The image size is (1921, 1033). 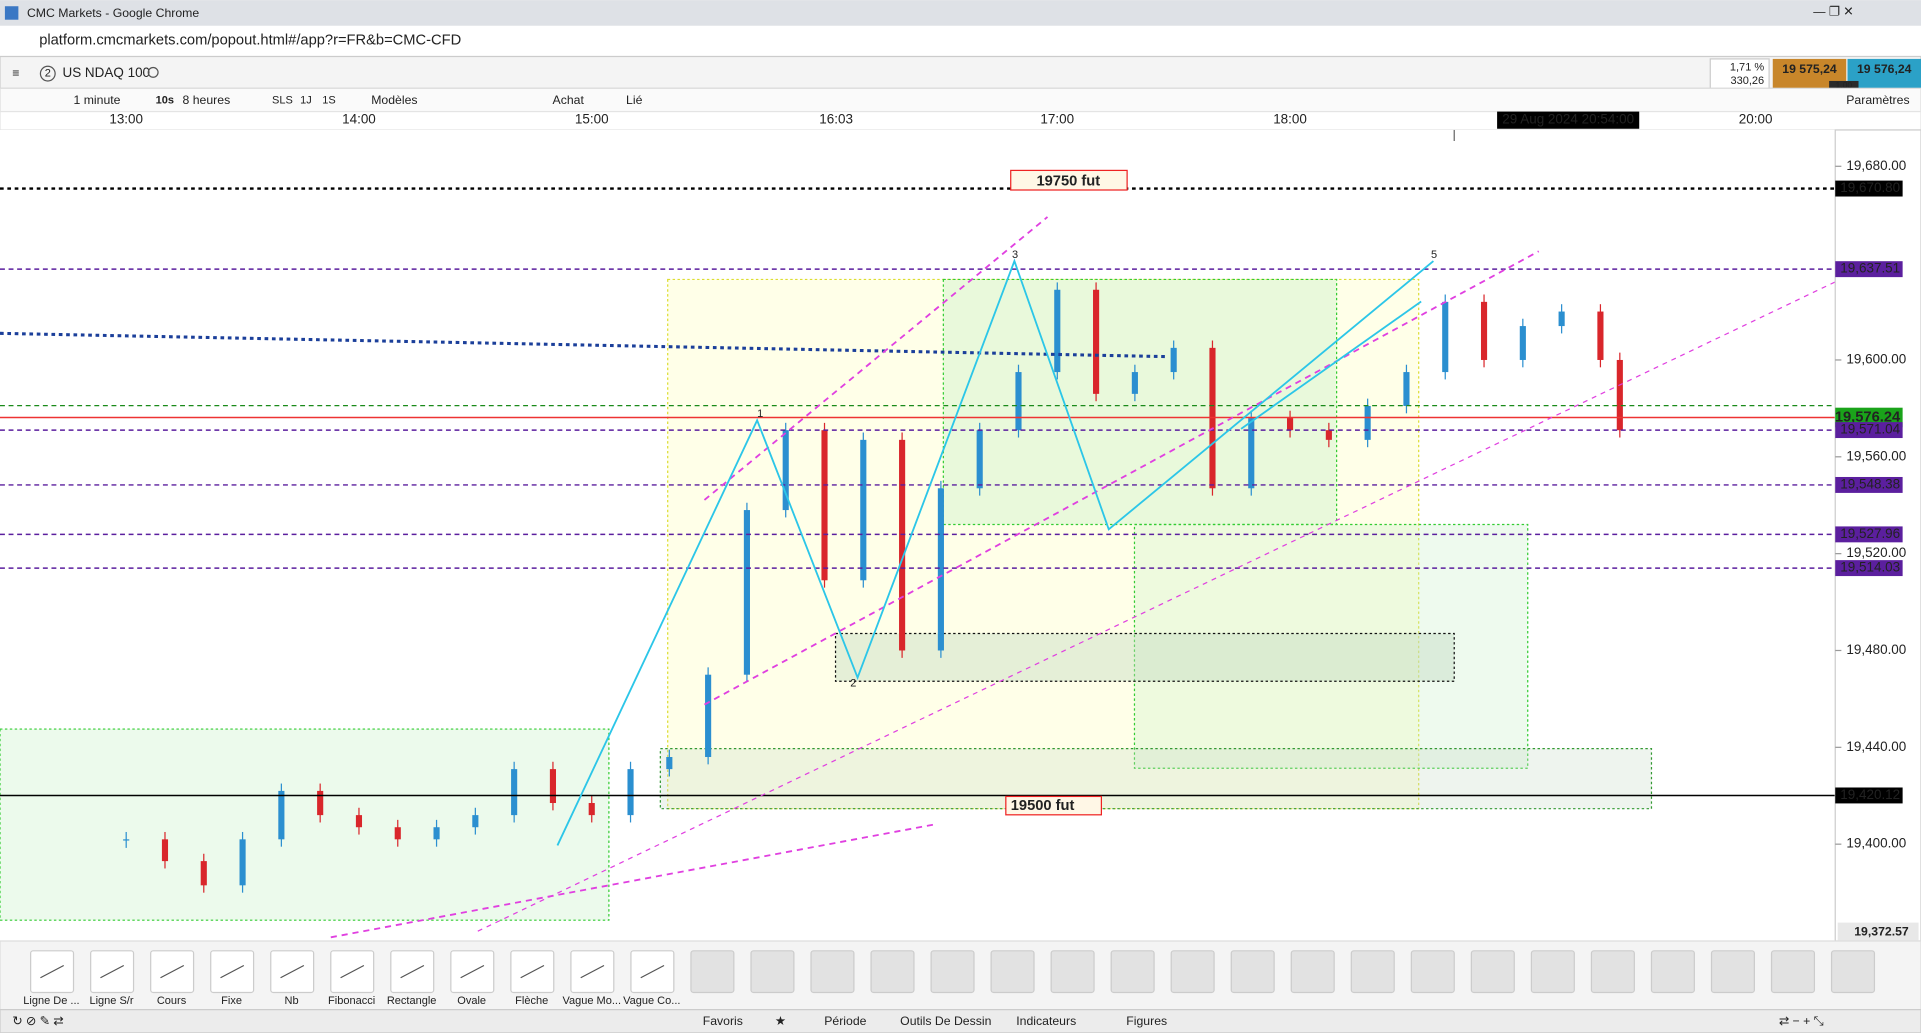 I want to click on interval: 1 minute, so click(x=97, y=100).